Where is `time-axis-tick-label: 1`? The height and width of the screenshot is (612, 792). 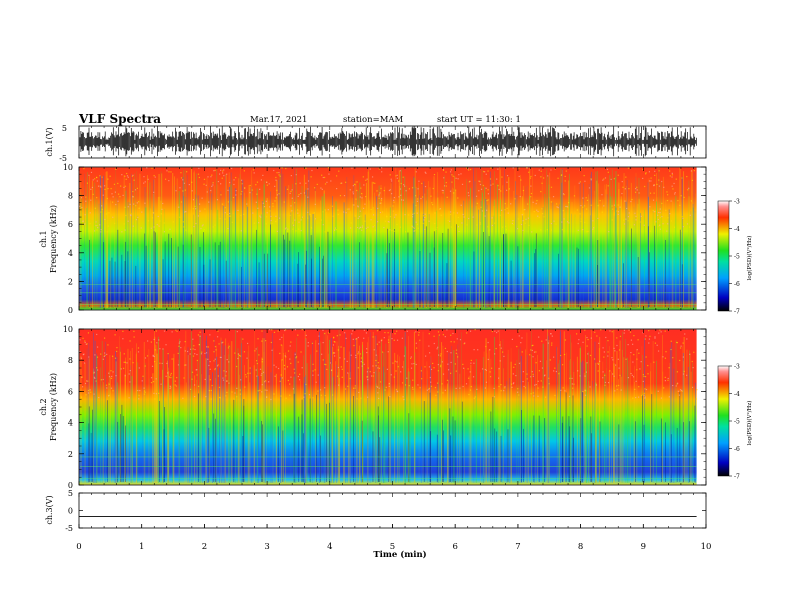
time-axis-tick-label: 1 is located at coordinates (141, 547).